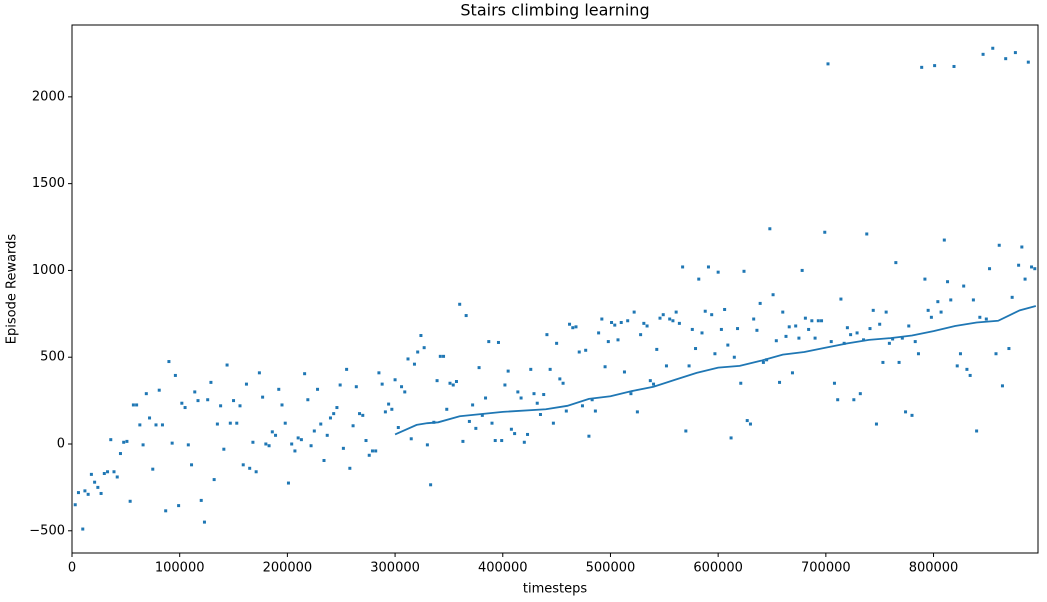 The width and height of the screenshot is (1047, 602). I want to click on x-tick-label: 700000, so click(826, 568).